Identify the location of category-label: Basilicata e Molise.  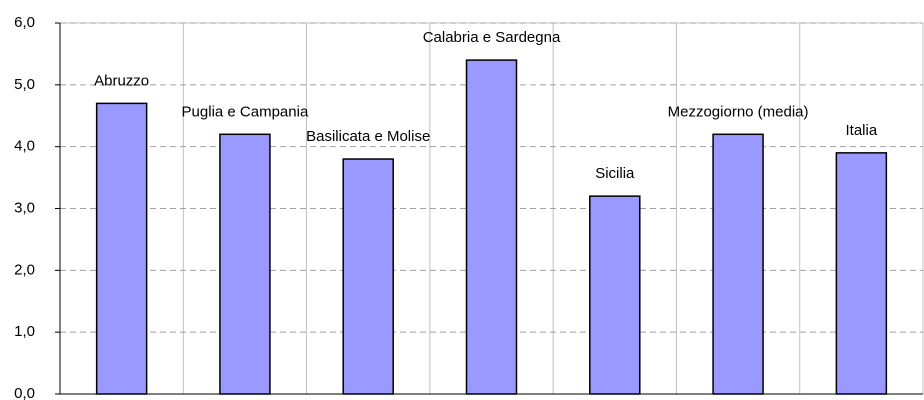
(368, 136).